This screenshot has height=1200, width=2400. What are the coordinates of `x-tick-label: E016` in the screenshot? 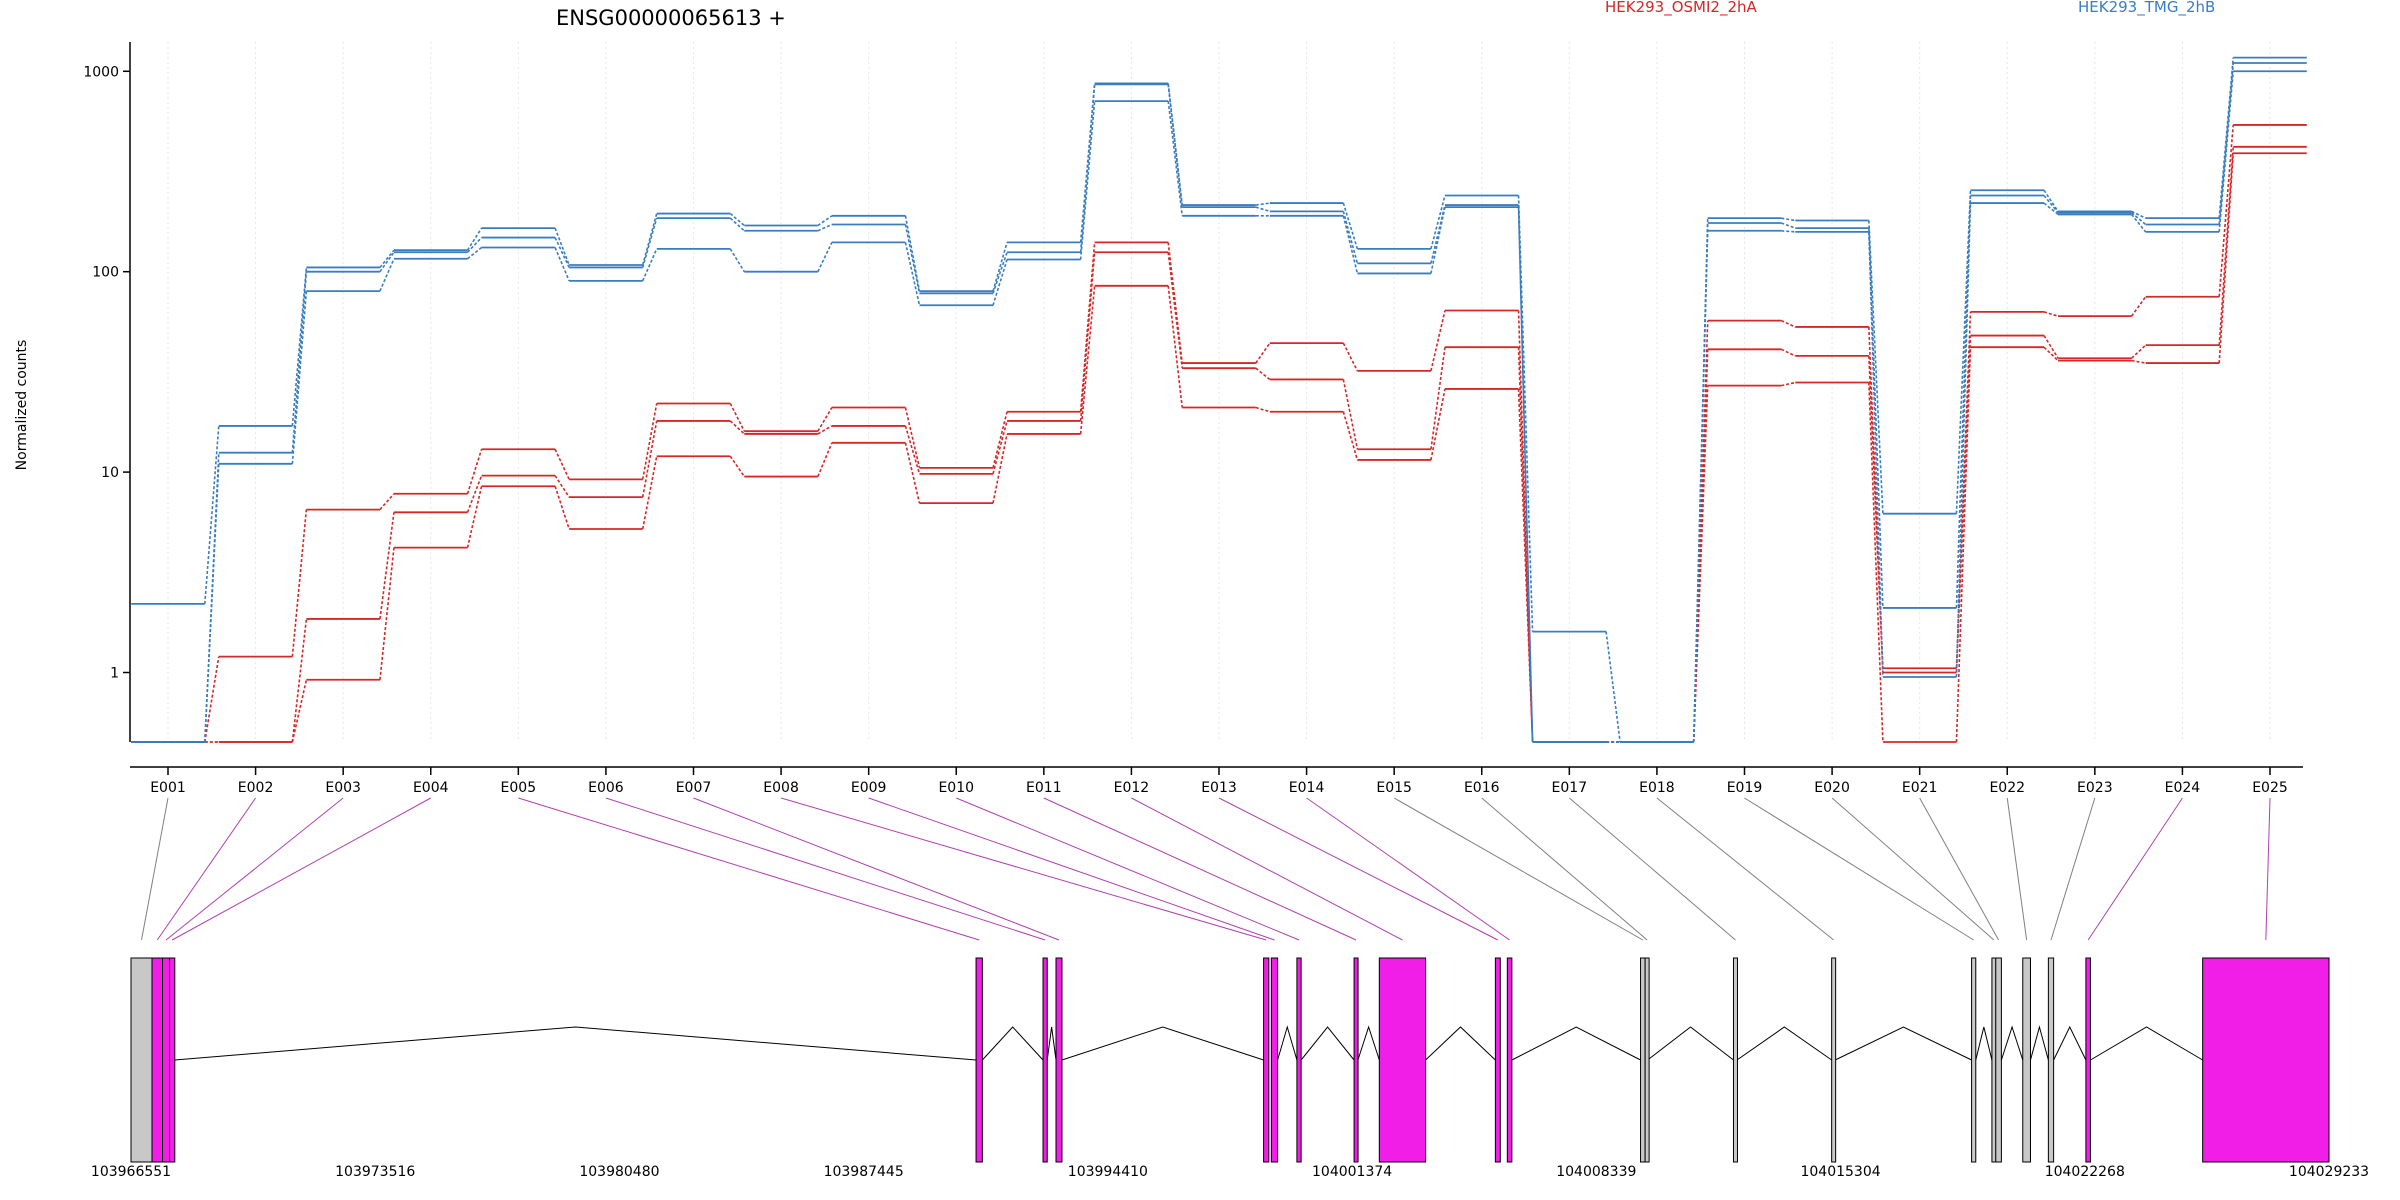 It's located at (1482, 788).